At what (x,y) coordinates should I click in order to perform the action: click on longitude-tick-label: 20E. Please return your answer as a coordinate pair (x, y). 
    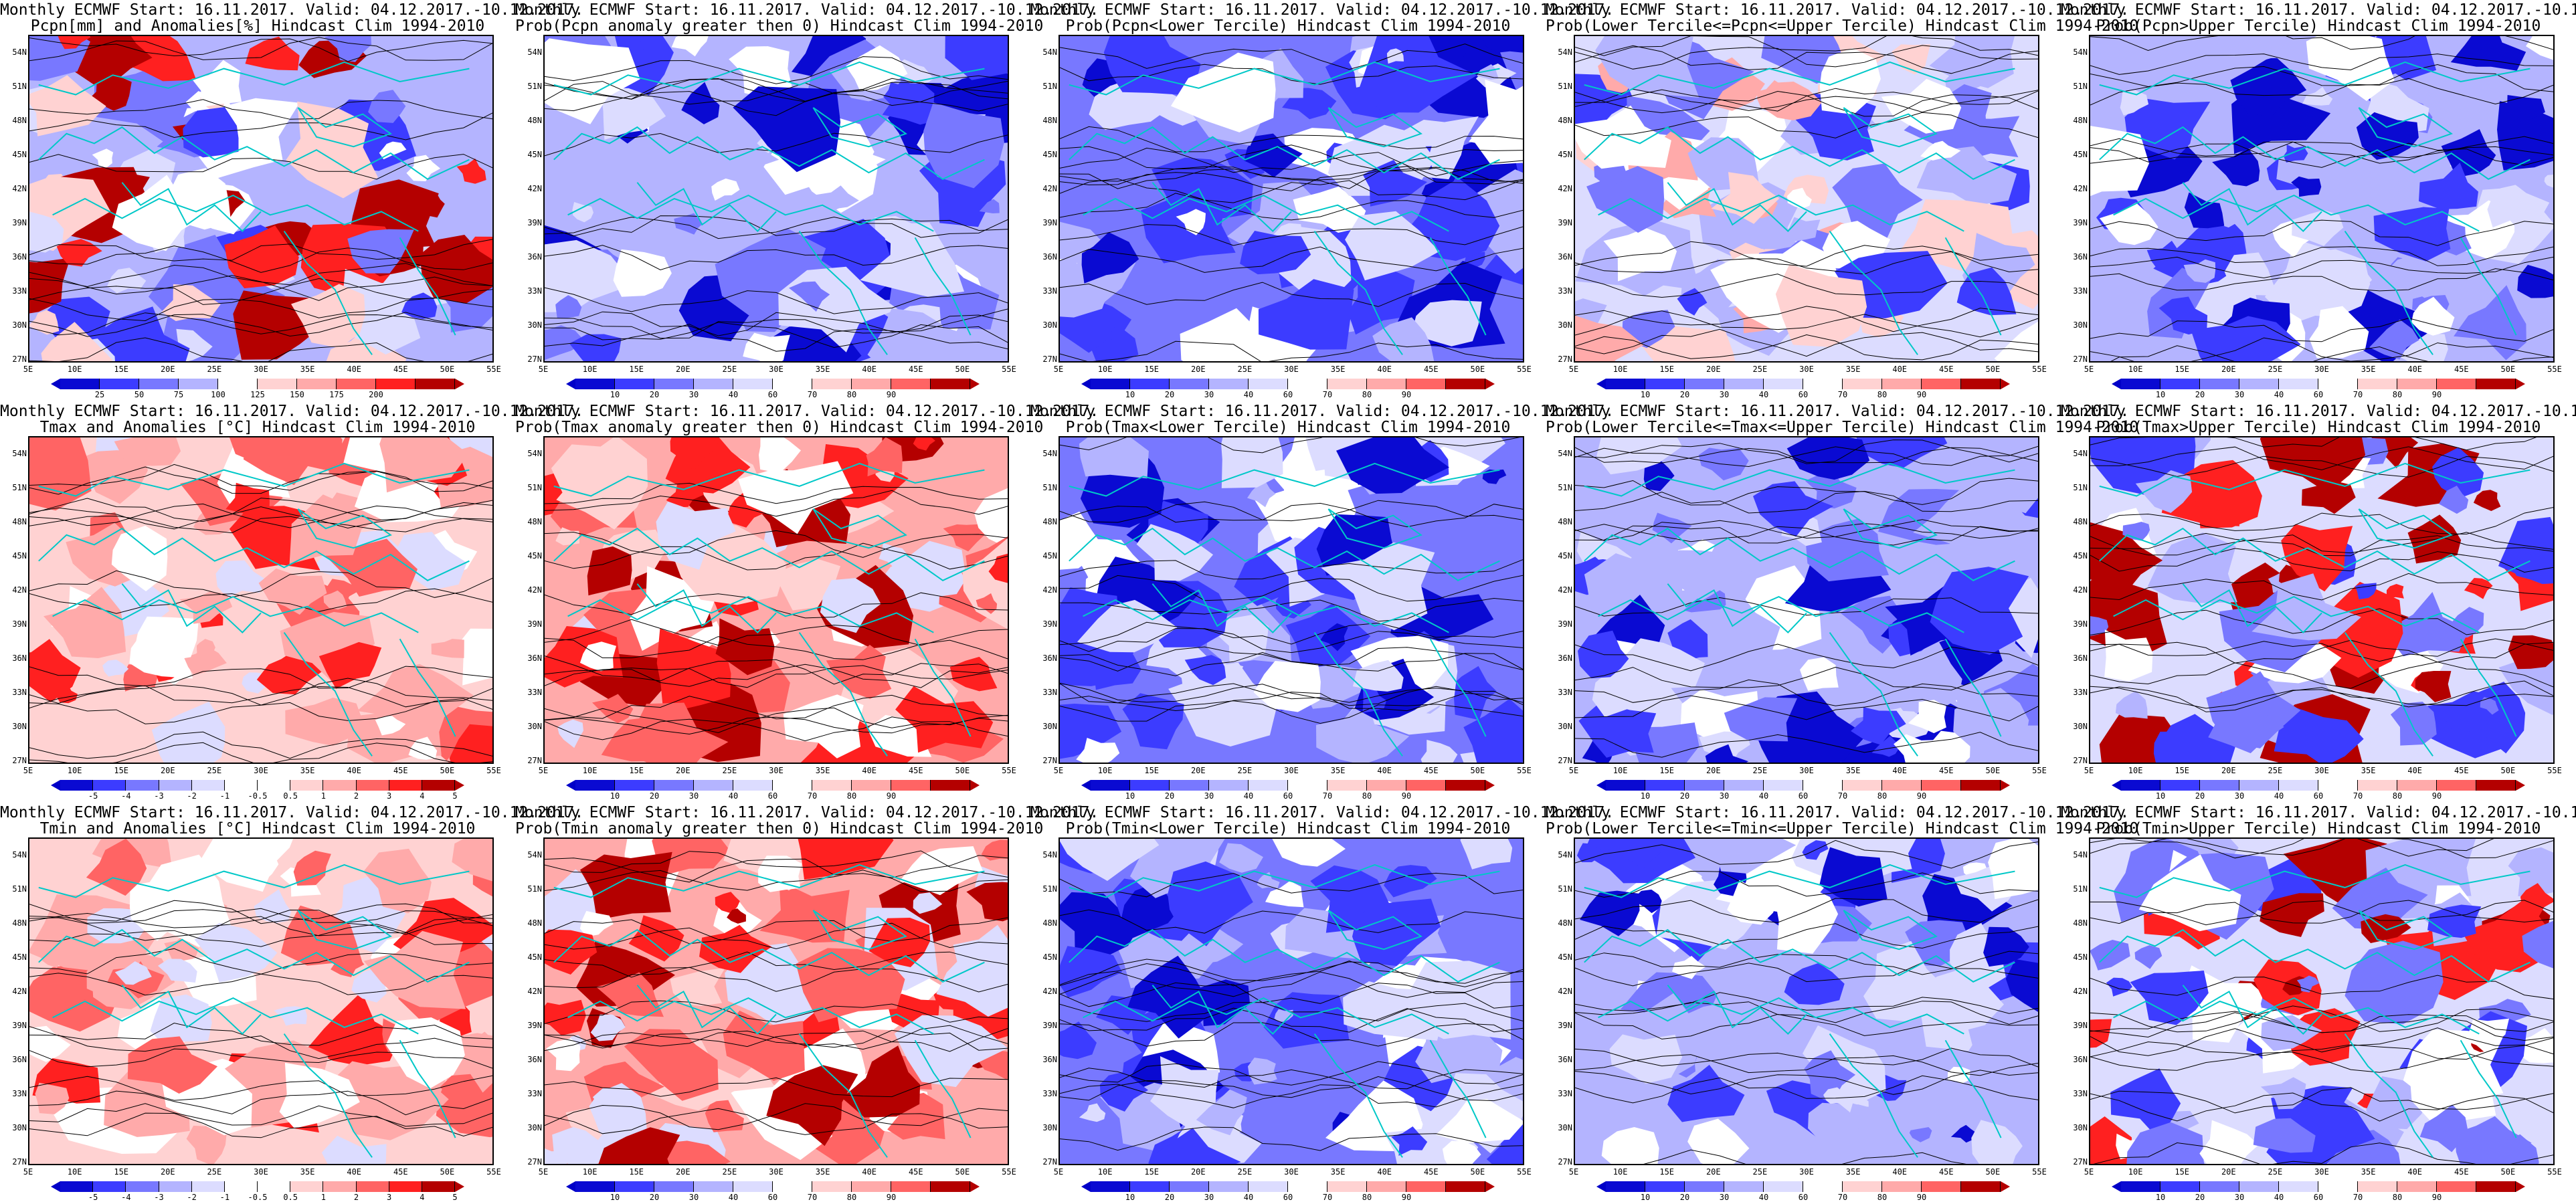
    Looking at the image, I should click on (2228, 770).